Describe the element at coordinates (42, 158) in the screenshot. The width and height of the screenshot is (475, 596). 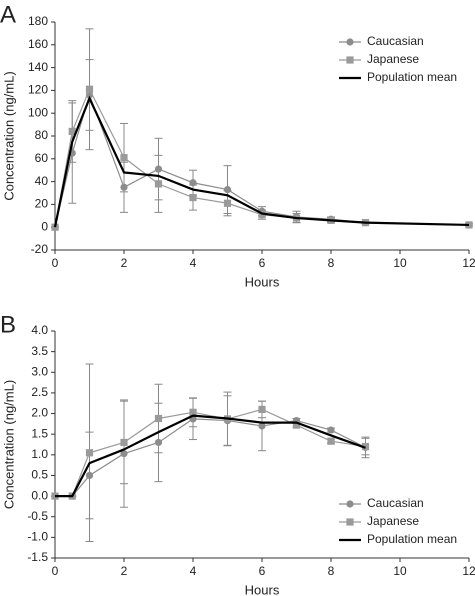
I see `y-tick-label: 60` at that location.